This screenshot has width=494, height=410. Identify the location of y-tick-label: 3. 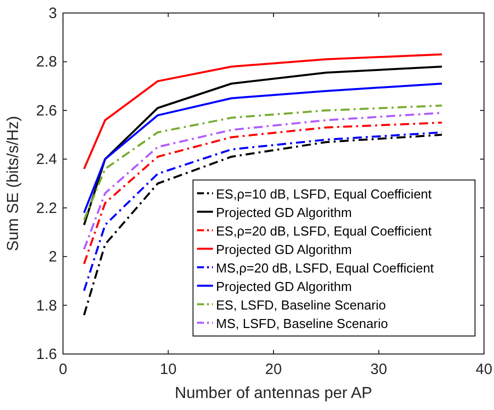
(52, 13).